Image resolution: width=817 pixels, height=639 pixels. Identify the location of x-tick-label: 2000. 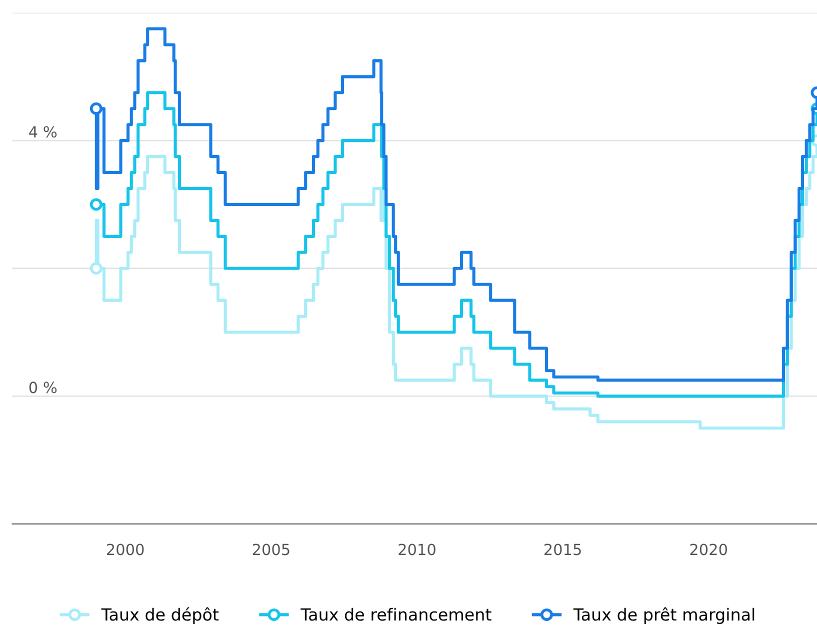
(125, 550).